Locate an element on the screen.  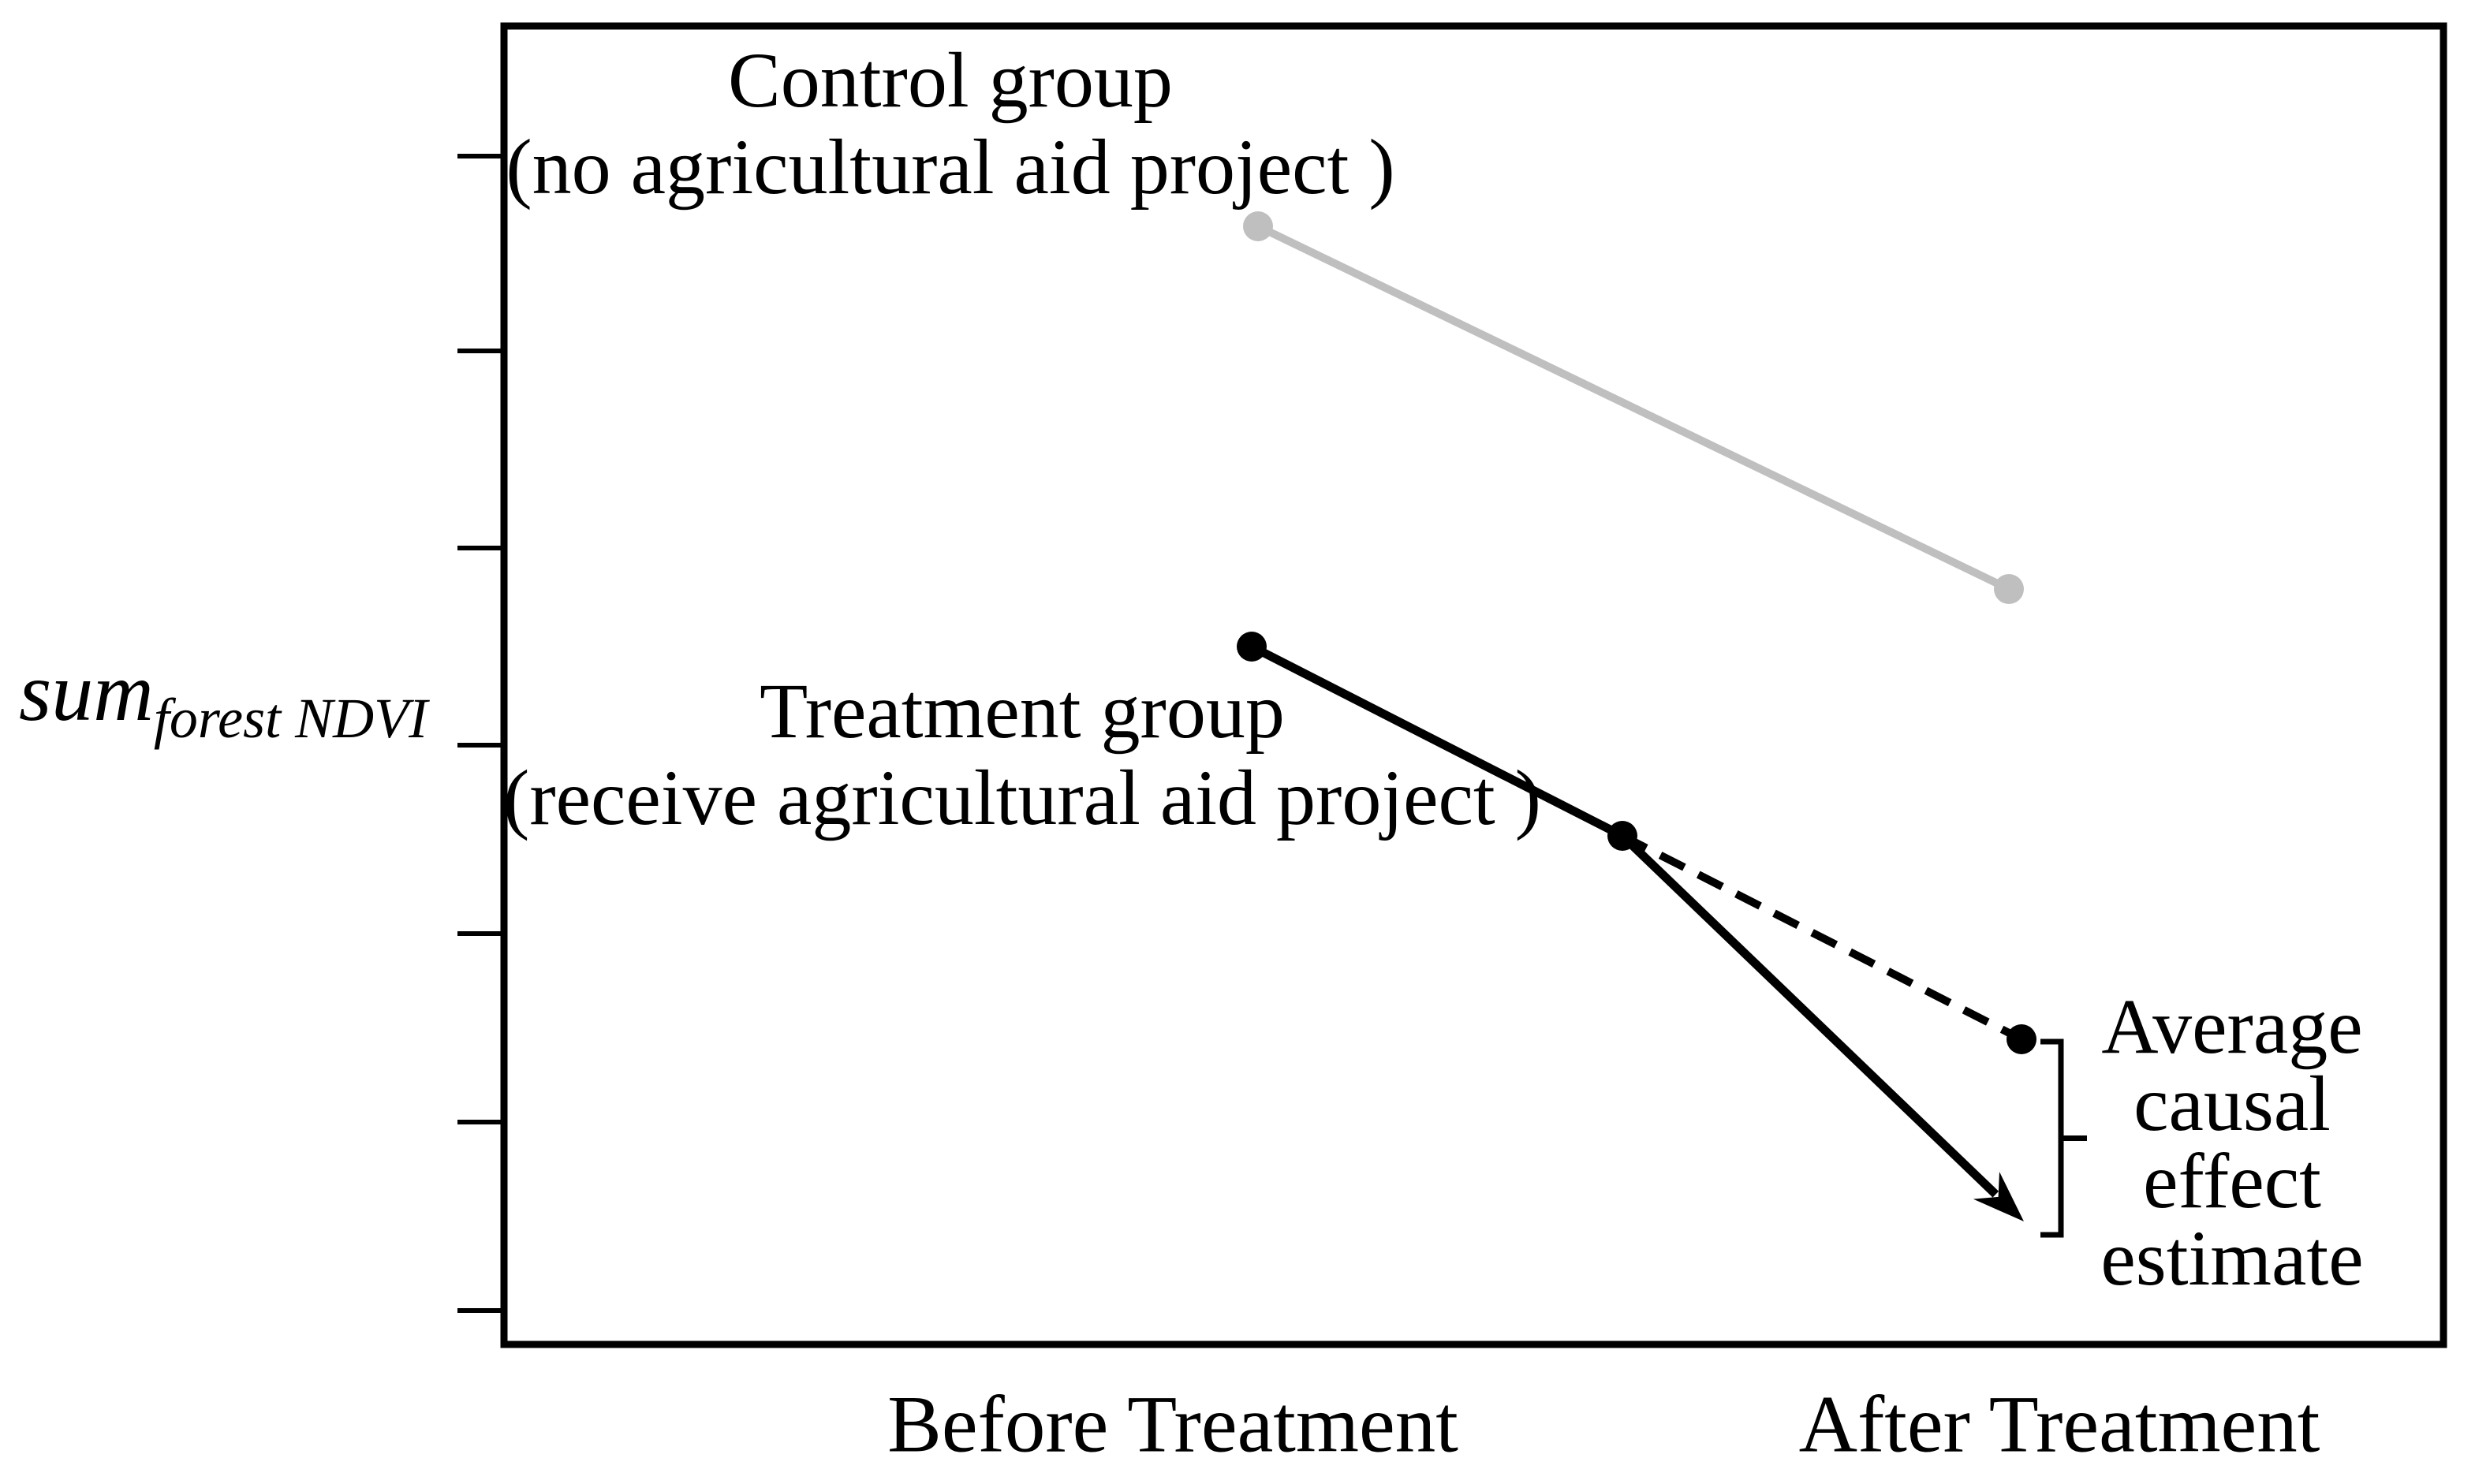
x-axis-label-after-treatment: After Treatment is located at coordinates (2059, 1424).